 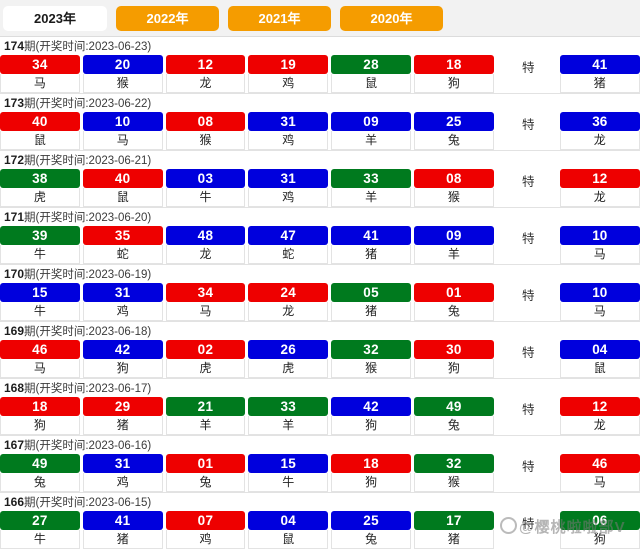 I want to click on special-ball-cell: 04 鼠, so click(x=599, y=359).